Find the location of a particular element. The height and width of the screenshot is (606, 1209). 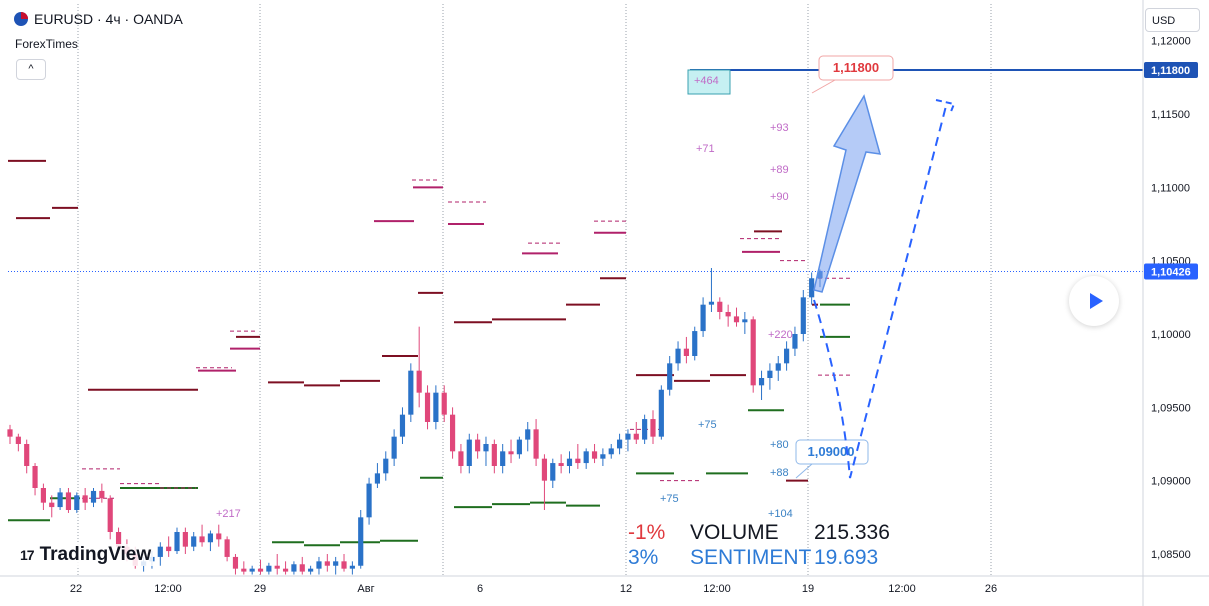

last-price-badge is located at coordinates (1171, 271).